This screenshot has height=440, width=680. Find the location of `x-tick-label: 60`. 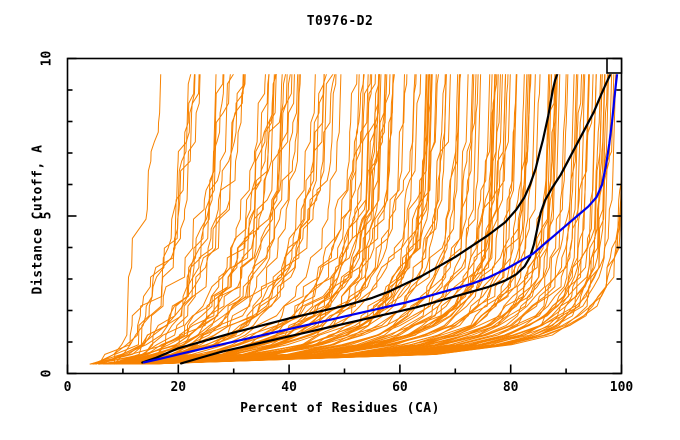

x-tick-label: 60 is located at coordinates (400, 387).